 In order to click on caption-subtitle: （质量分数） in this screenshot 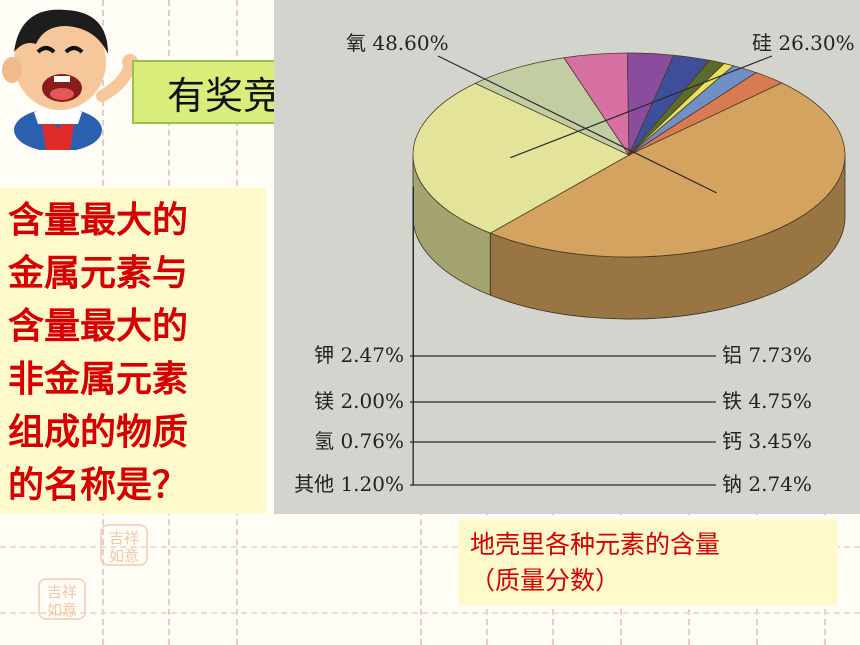, I will do `click(545, 580)`.